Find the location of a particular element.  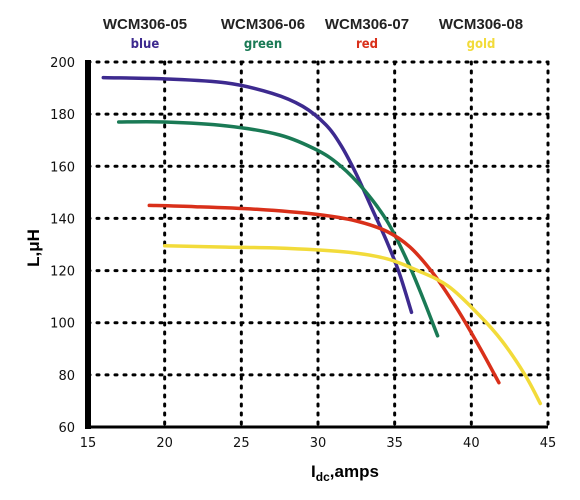

legend-color-name: blue is located at coordinates (145, 44).